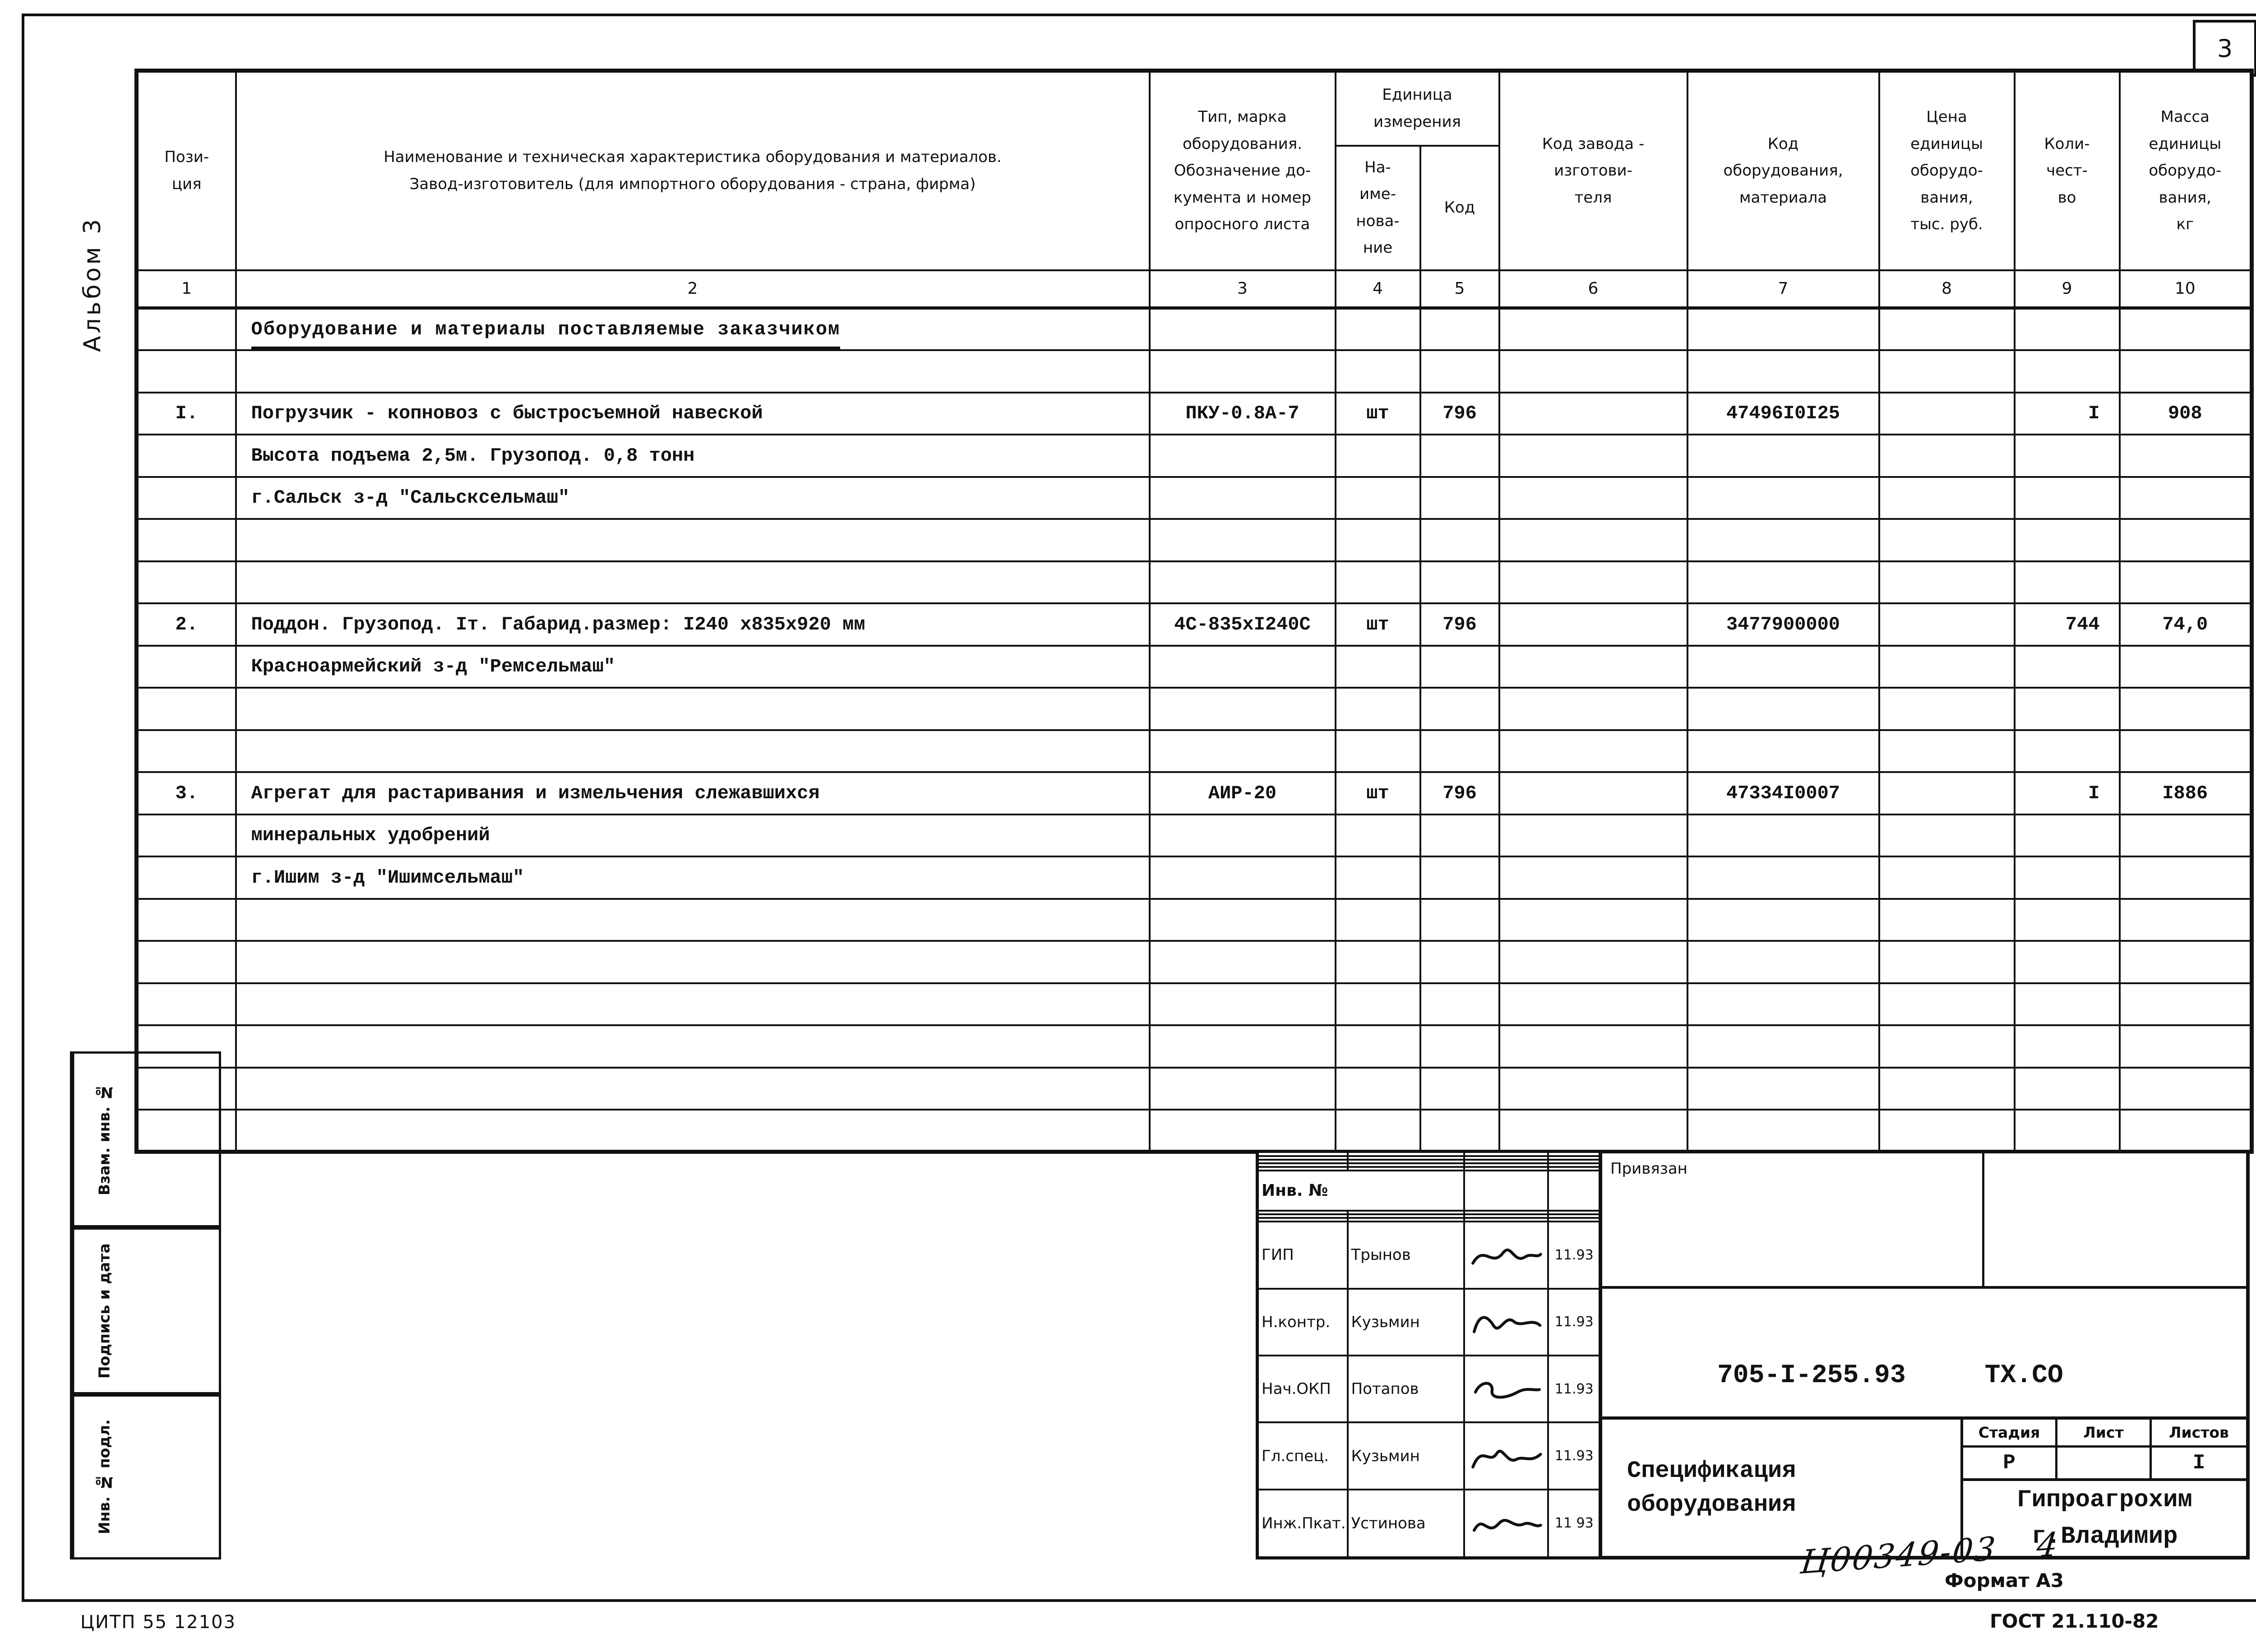 The height and width of the screenshot is (1652, 2256). What do you see at coordinates (1302, 1455) in the screenshot?
I see `signature-role: Гл.спец.` at bounding box center [1302, 1455].